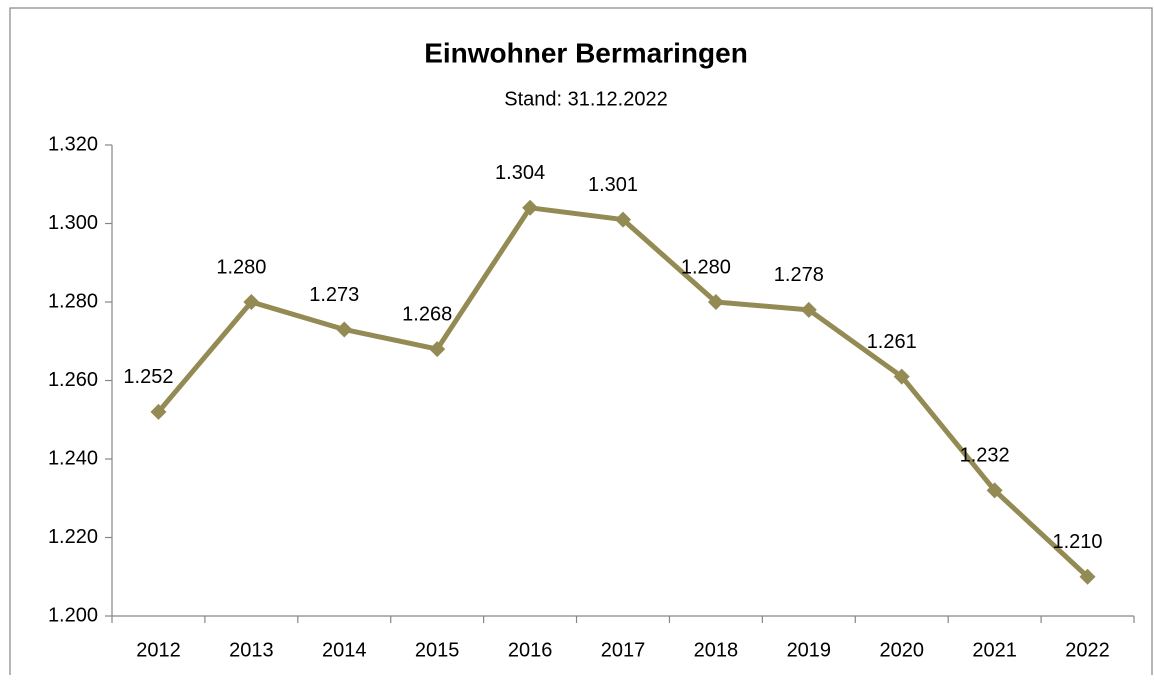 This screenshot has width=1154, height=680. I want to click on y-tick-label: 1.300, so click(73, 223).